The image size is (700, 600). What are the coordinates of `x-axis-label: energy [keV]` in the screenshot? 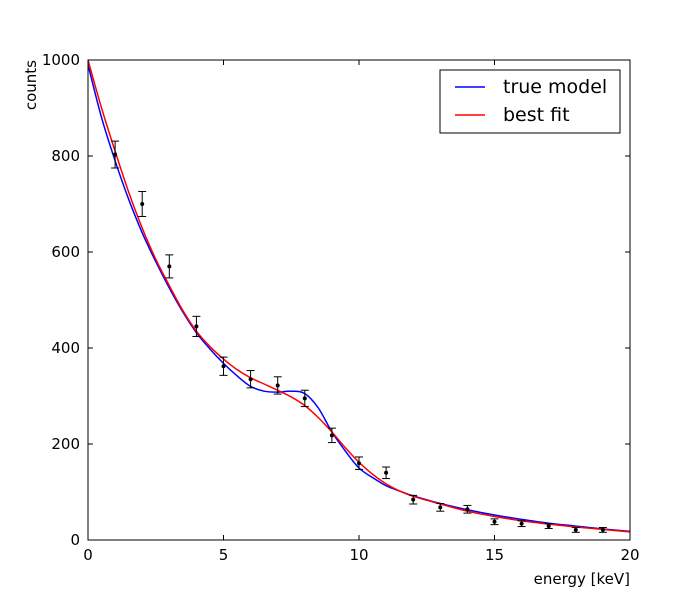 It's located at (582, 579).